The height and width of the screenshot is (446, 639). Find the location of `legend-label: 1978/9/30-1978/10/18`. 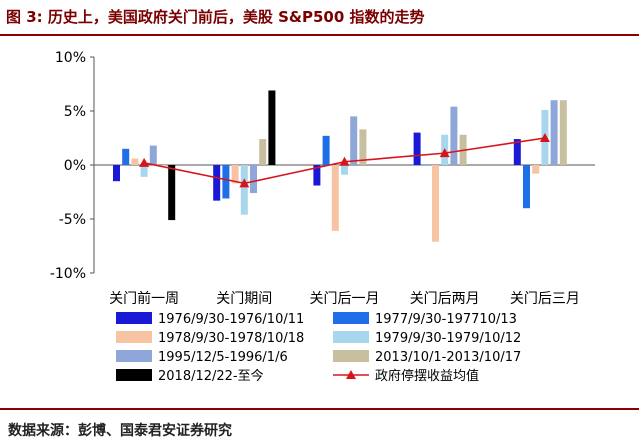

legend-label: 1978/9/30-1978/10/18 is located at coordinates (231, 338).